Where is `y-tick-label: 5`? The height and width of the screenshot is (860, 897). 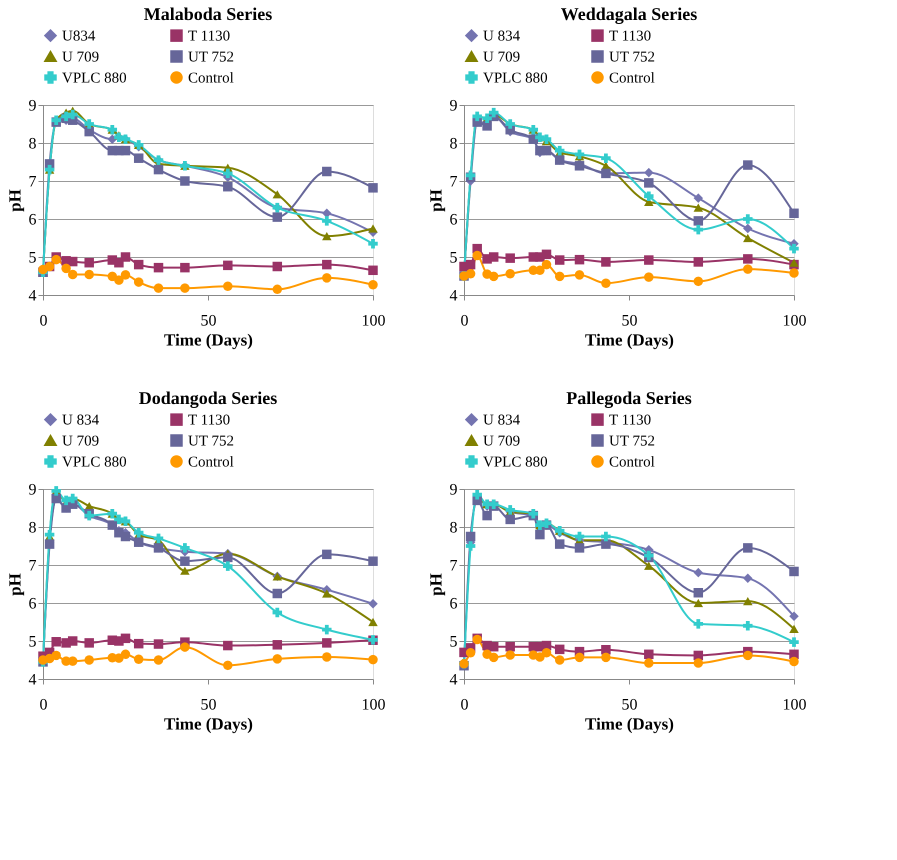 y-tick-label: 5 is located at coordinates (454, 258).